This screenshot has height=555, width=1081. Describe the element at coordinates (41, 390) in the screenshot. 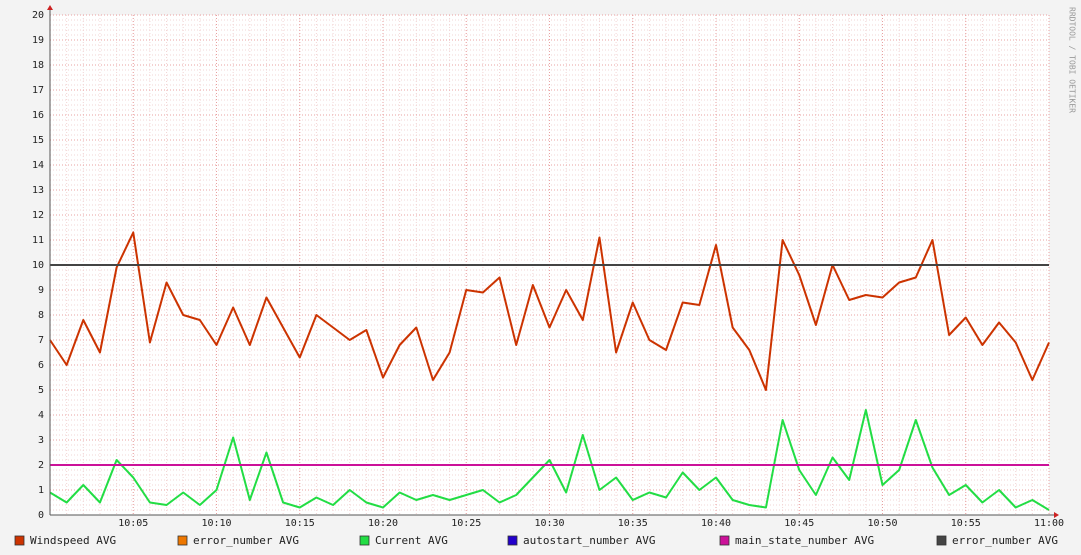

I see `y-tick-label: 5` at that location.